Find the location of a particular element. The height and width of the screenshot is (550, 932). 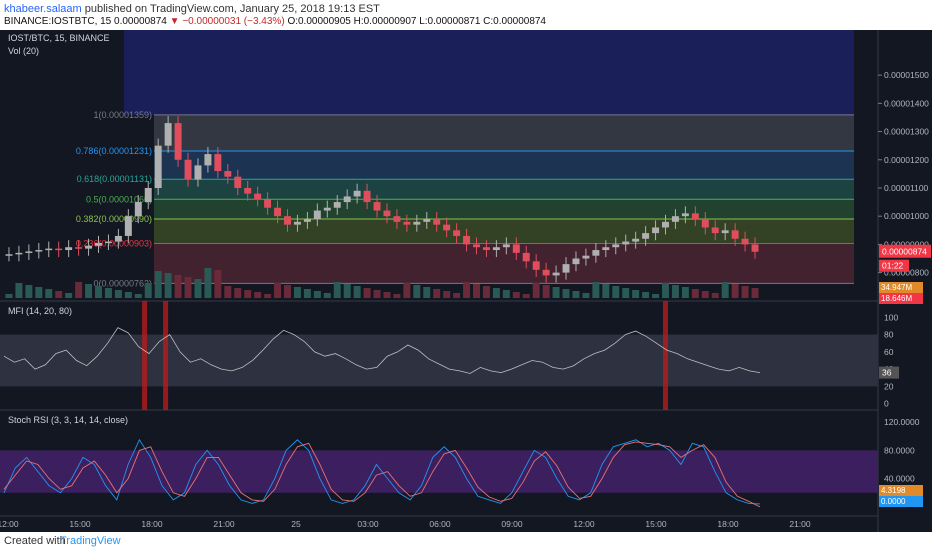

fib-label: 0(0.00000762) is located at coordinates (122, 283).